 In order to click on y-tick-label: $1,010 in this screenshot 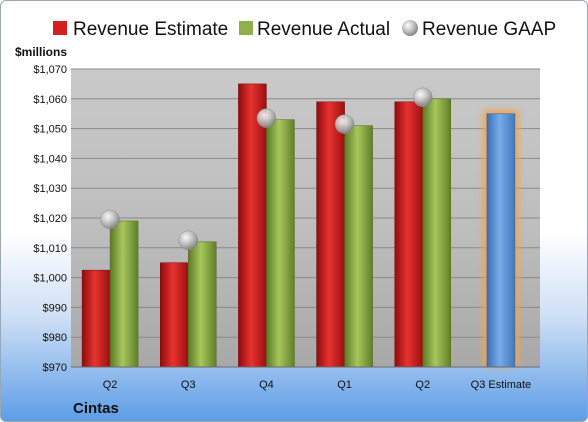, I will do `click(50, 249)`.